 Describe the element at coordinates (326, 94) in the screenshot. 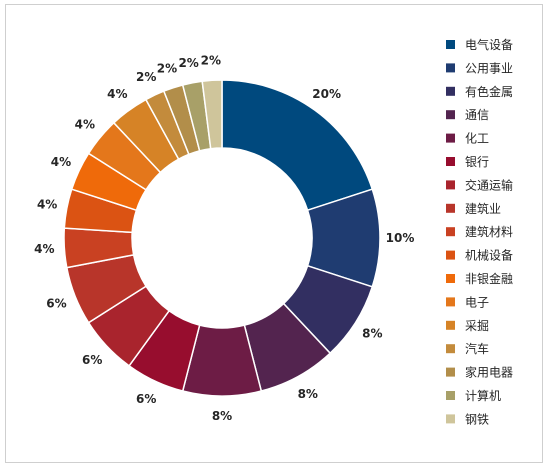

I see `data-label-1: 20%` at that location.